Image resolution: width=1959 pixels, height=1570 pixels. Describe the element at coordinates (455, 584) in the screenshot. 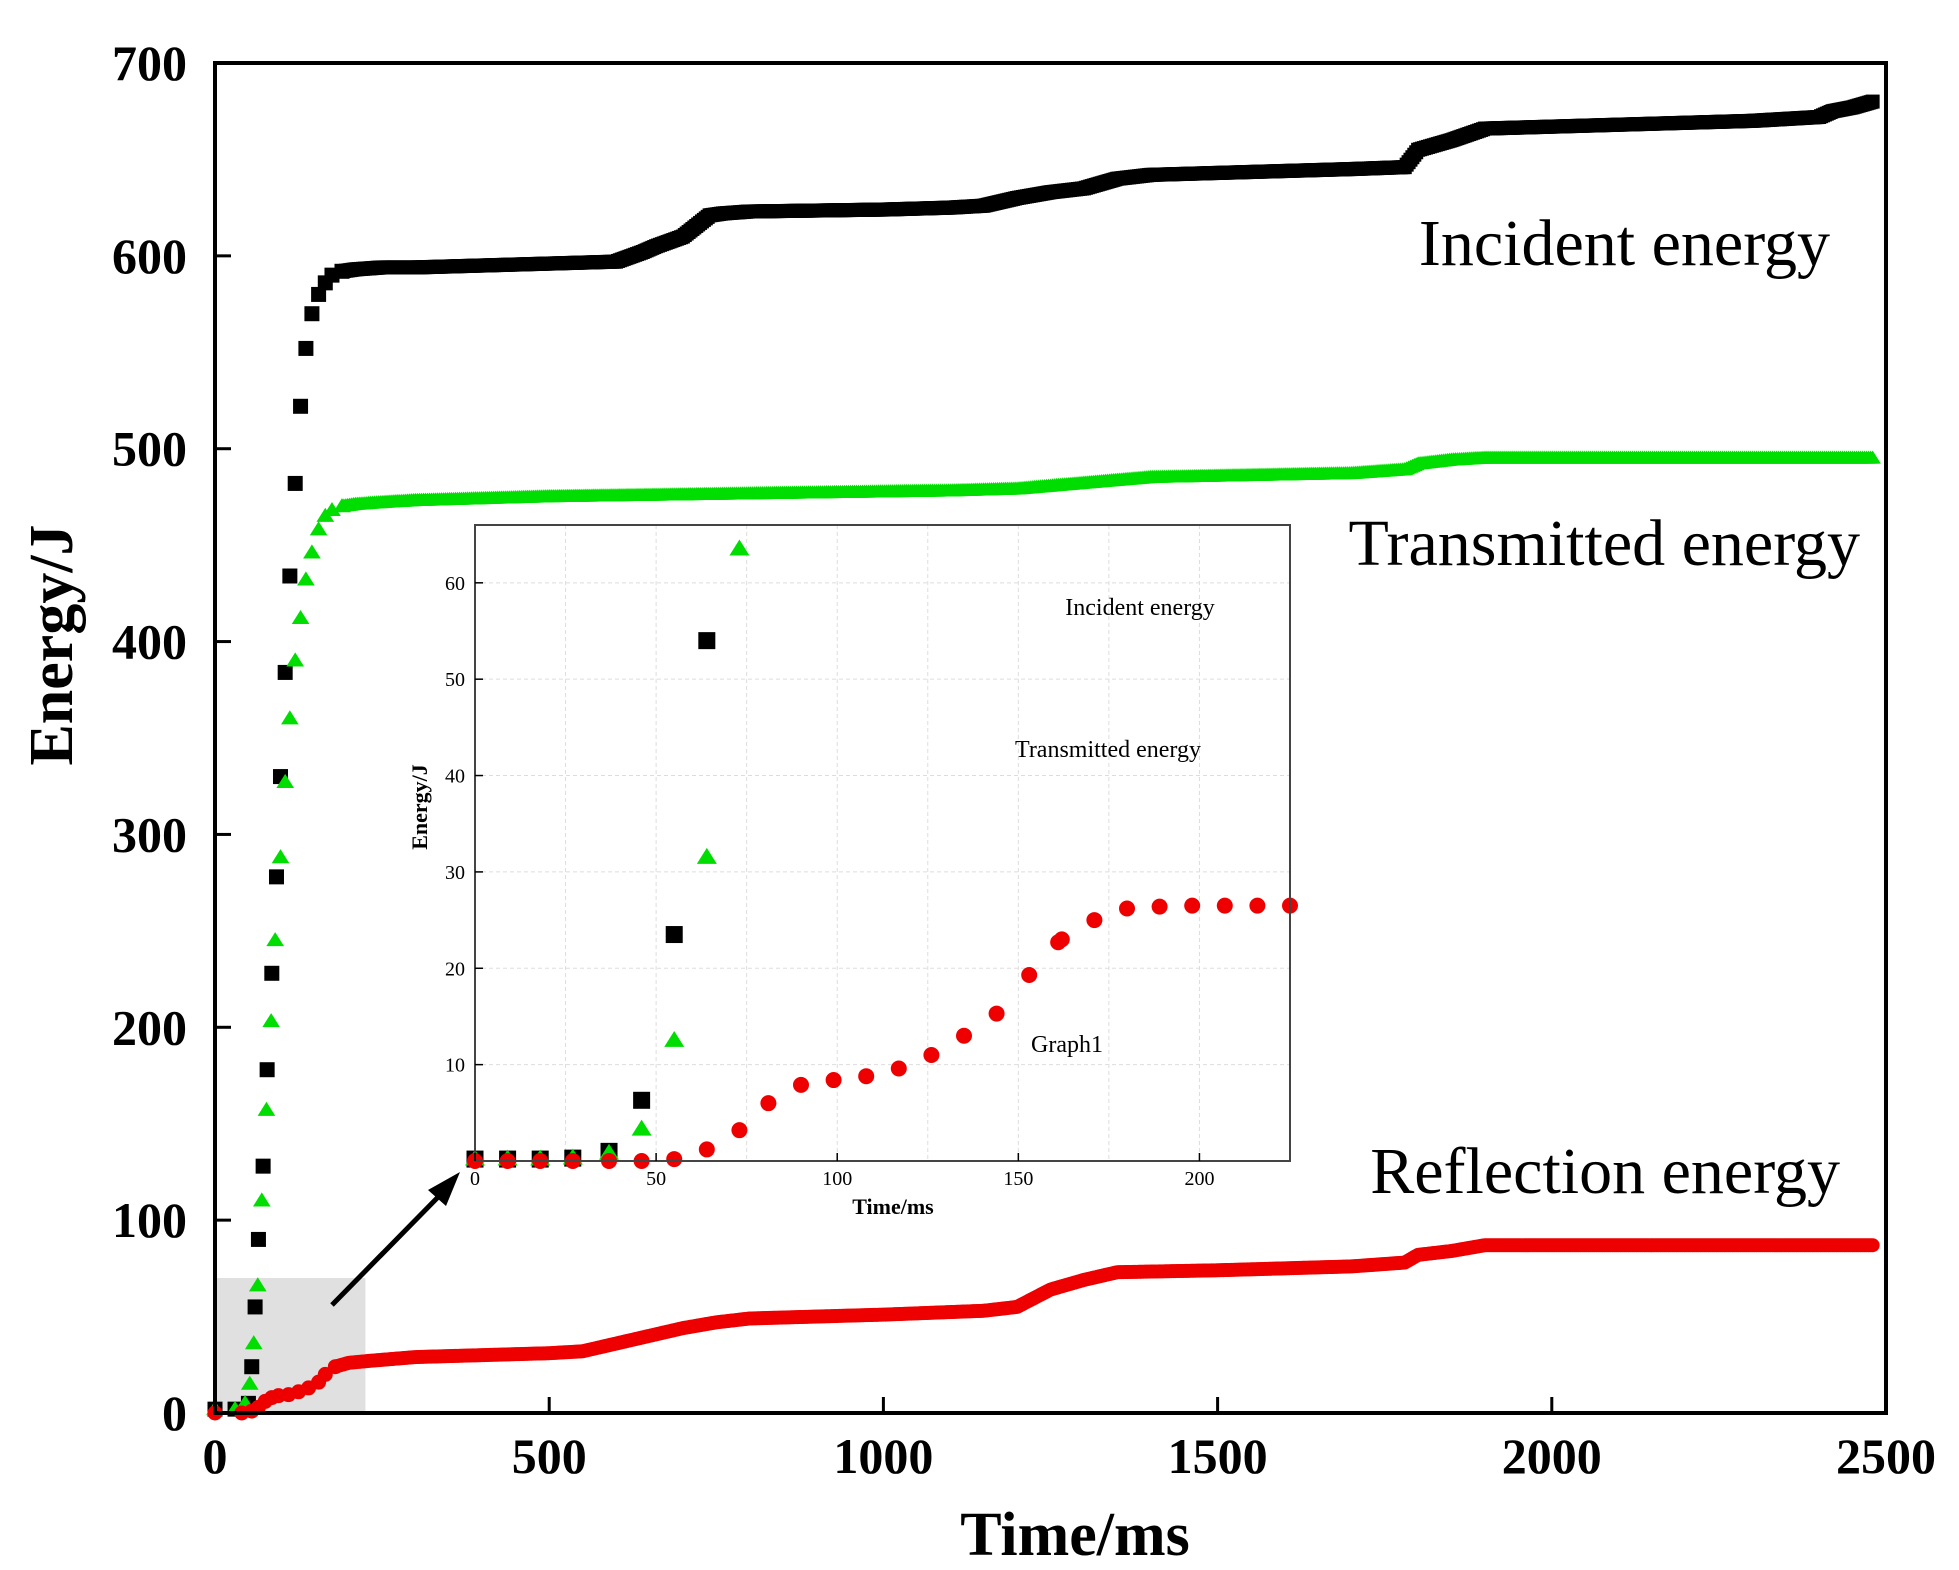

I see `inset-y-tick-label: 60` at that location.